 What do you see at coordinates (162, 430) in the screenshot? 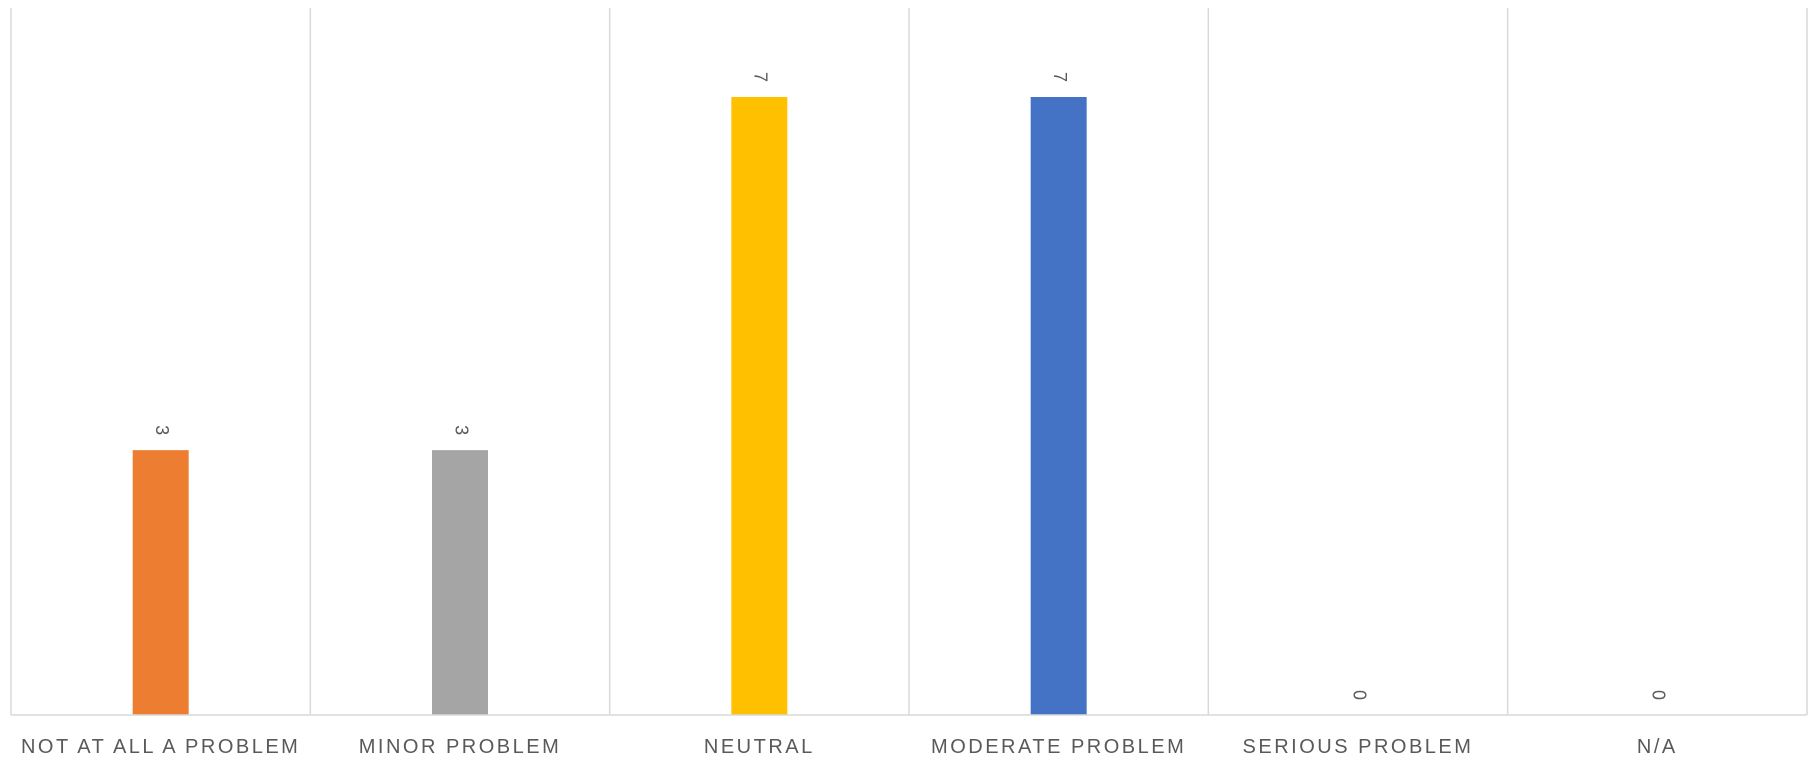
I see `data-label-not-at-all-a-problem: 3` at bounding box center [162, 430].